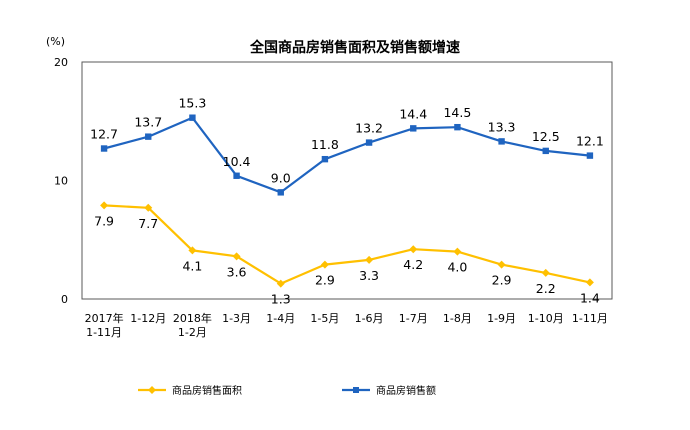  I want to click on data-label: 7.9, so click(104, 220).